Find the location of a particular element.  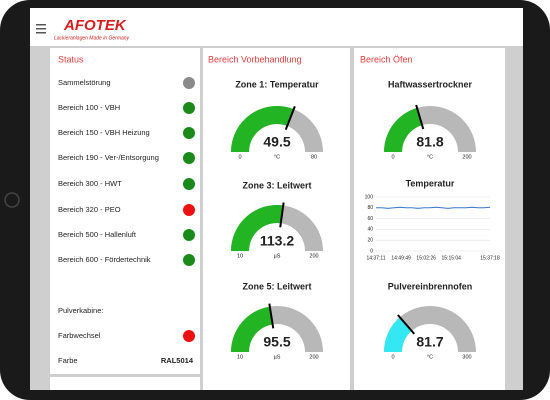

menu-button is located at coordinates (41, 29).